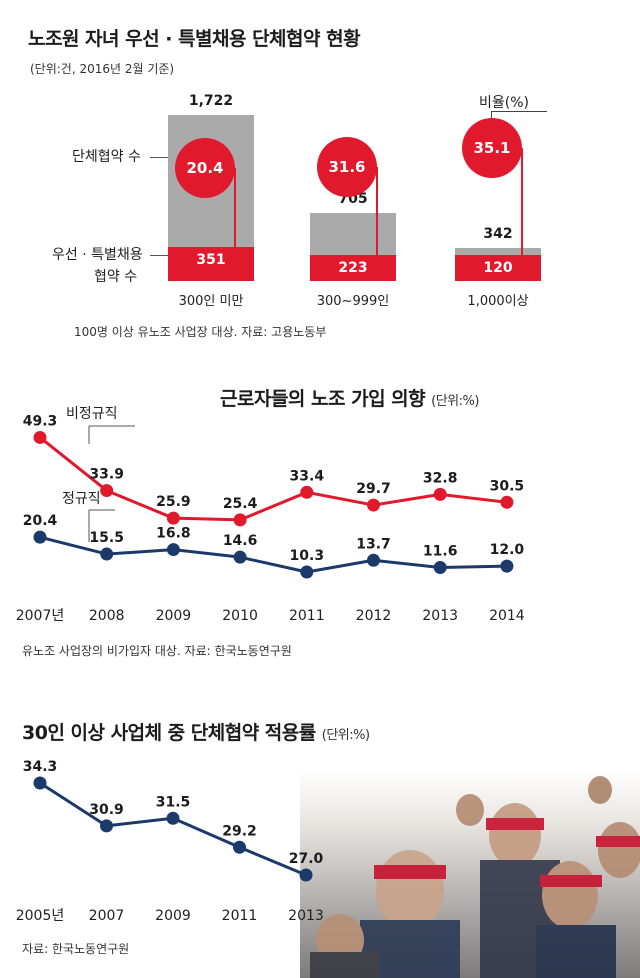 The height and width of the screenshot is (978, 640). I want to click on ratio-circle: 20.4, so click(205, 168).